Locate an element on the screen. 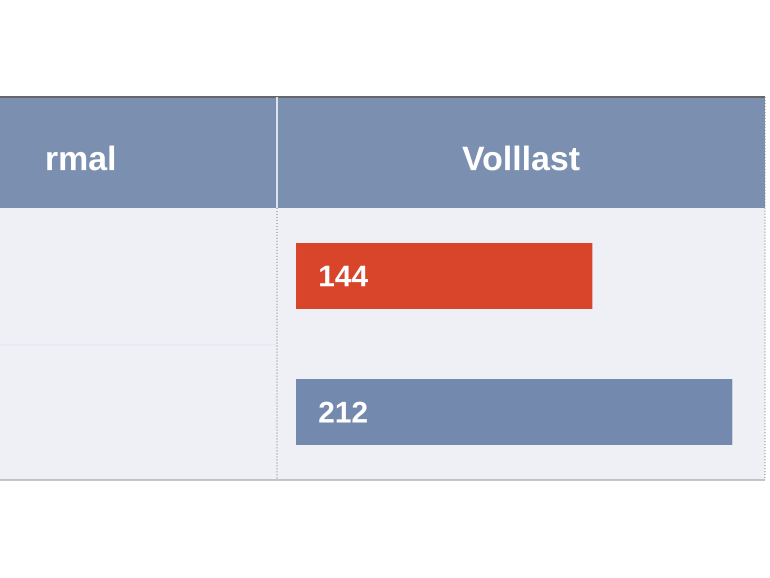  data-label: 144 is located at coordinates (344, 276).